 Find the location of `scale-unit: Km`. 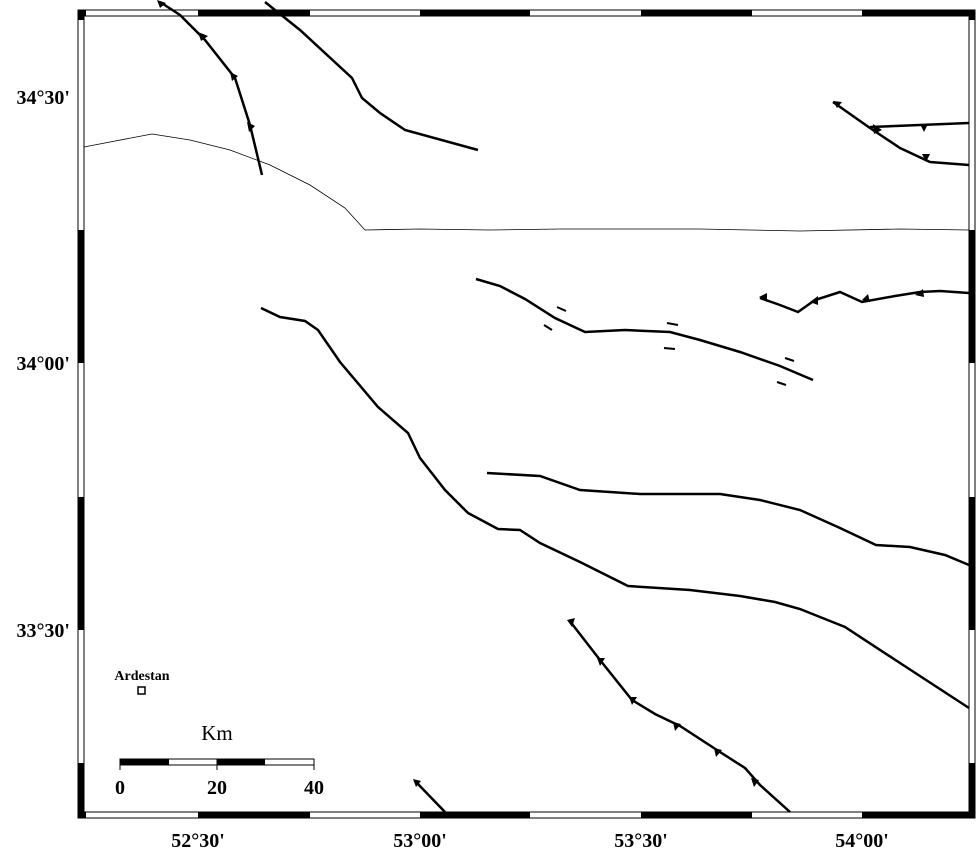

scale-unit: Km is located at coordinates (217, 733).